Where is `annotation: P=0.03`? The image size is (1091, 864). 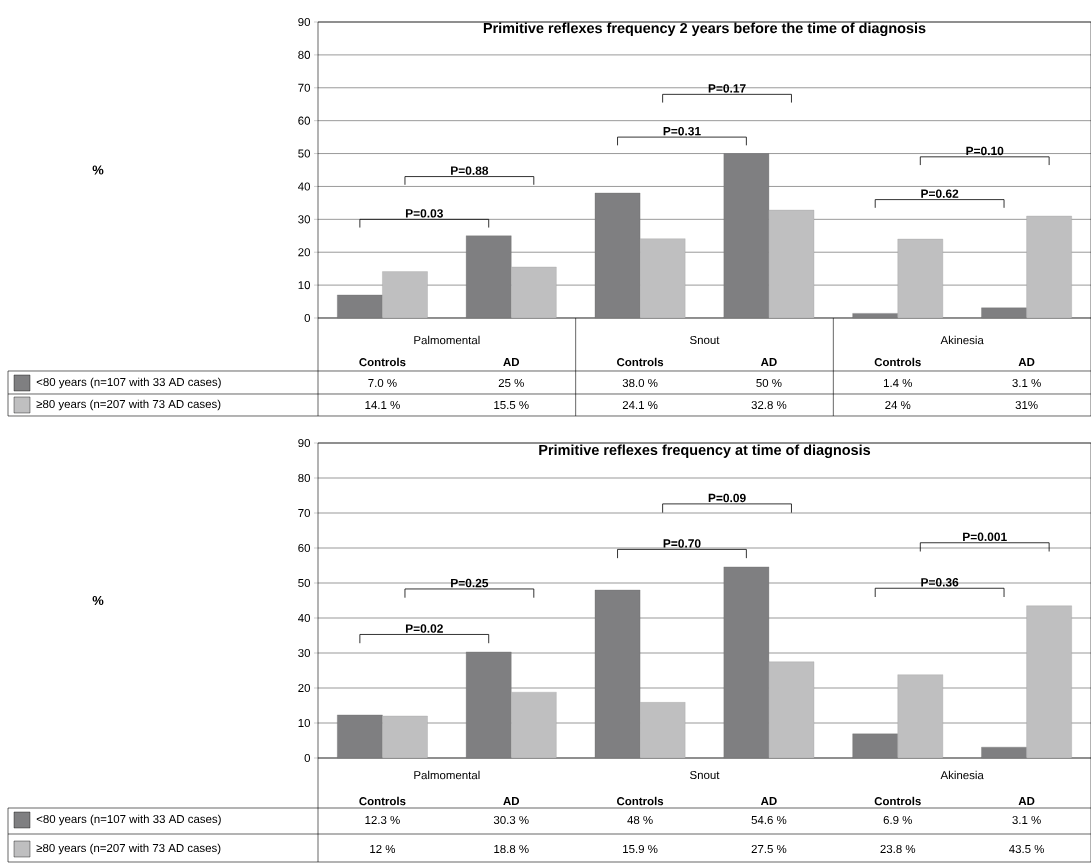 annotation: P=0.03 is located at coordinates (424, 213).